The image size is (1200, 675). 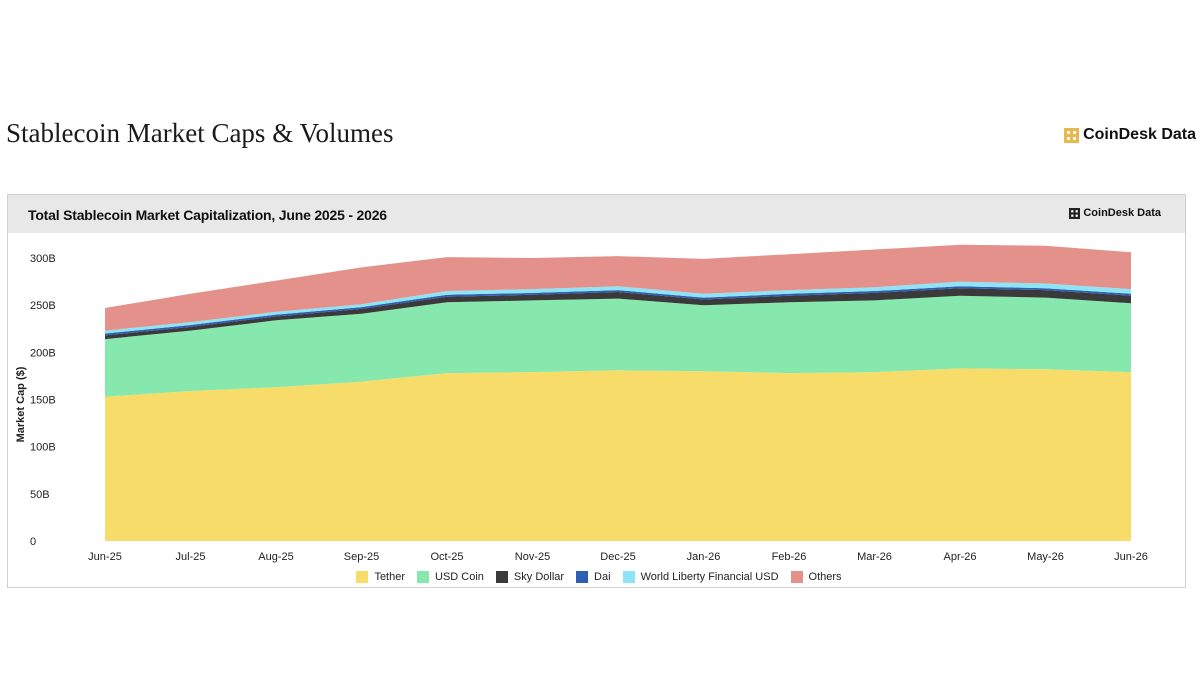 I want to click on coindesk-data-logo-small: CoinDesk Data, so click(x=1115, y=213).